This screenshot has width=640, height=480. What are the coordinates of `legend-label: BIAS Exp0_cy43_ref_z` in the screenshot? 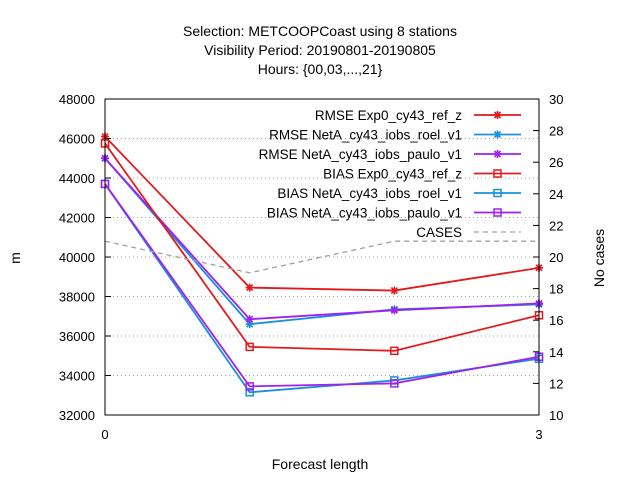 It's located at (392, 174).